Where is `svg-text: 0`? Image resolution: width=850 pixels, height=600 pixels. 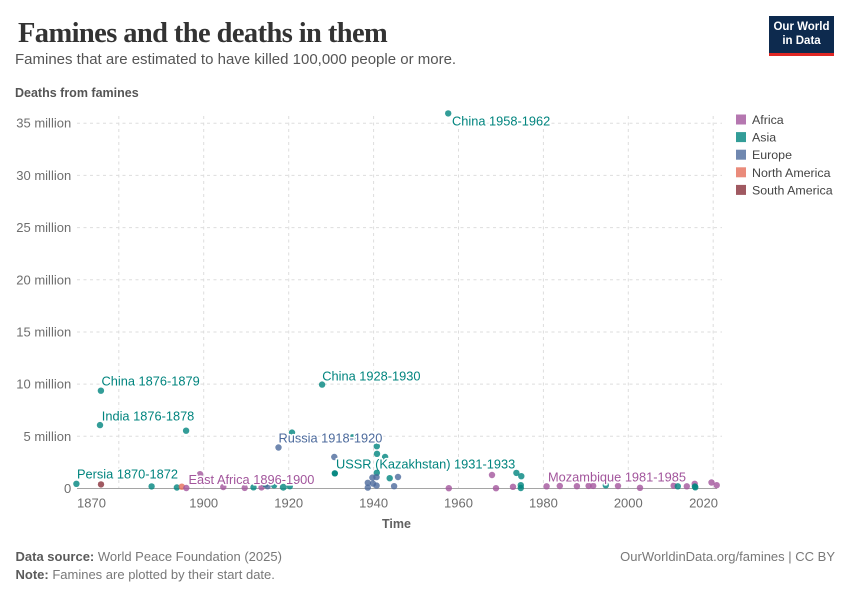
svg-text: 0 is located at coordinates (67, 488).